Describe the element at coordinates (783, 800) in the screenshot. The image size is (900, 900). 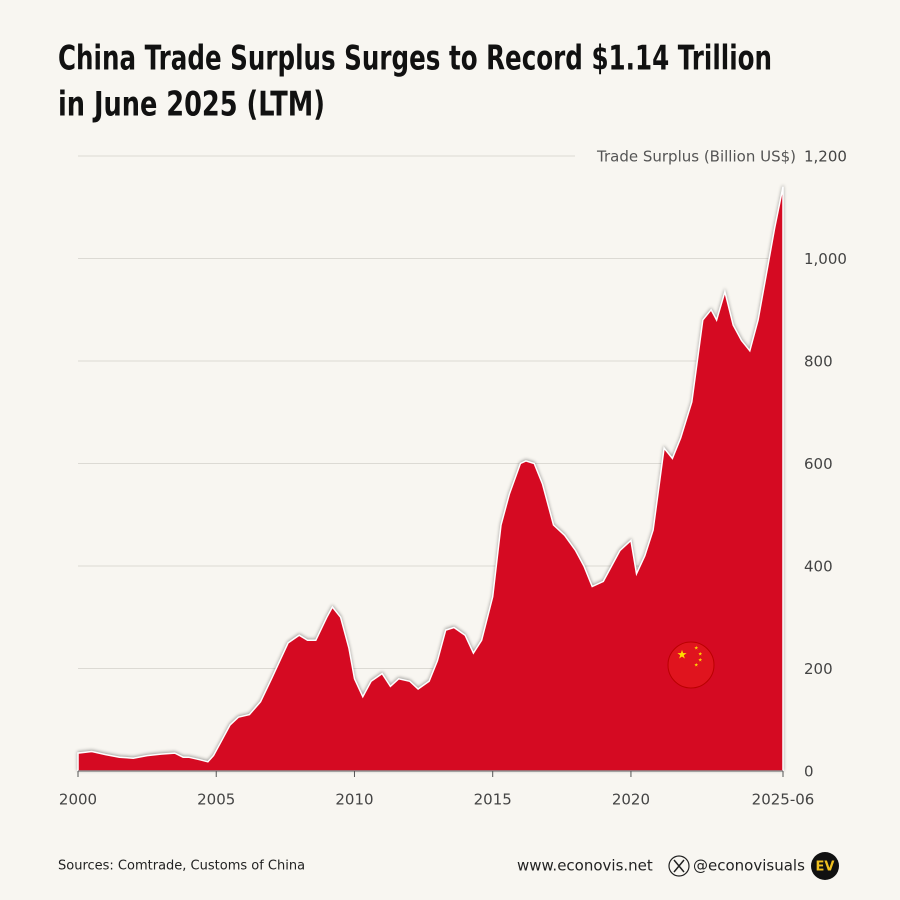
I see `x-tick-label: 2025-06` at that location.